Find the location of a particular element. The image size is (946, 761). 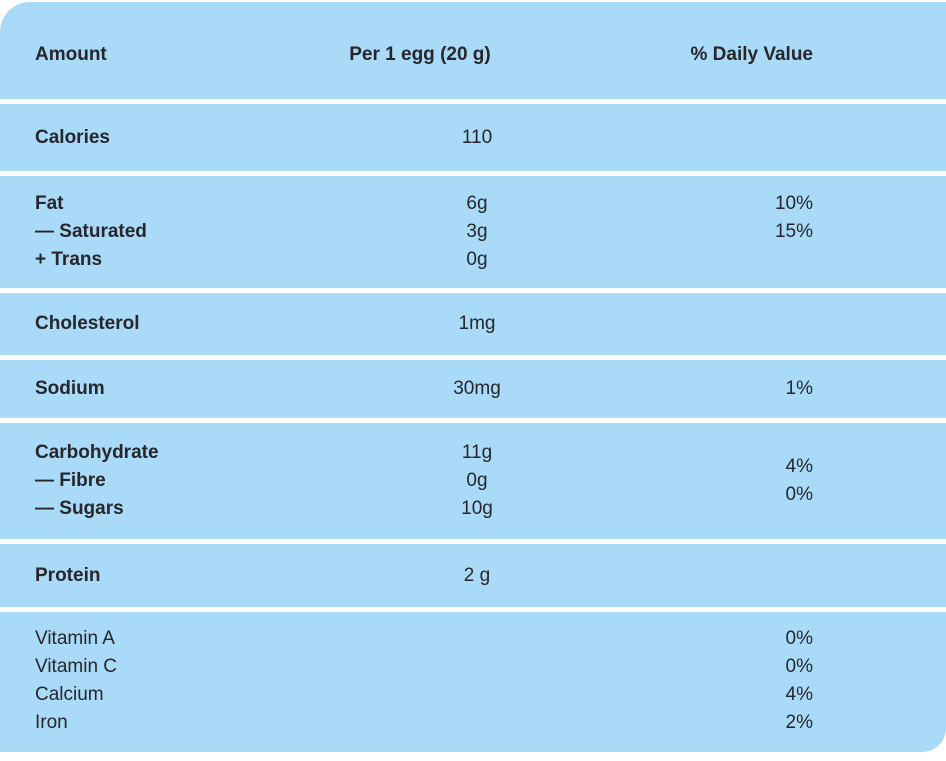

column-header-daily-value: % Daily Value is located at coordinates (720, 55).